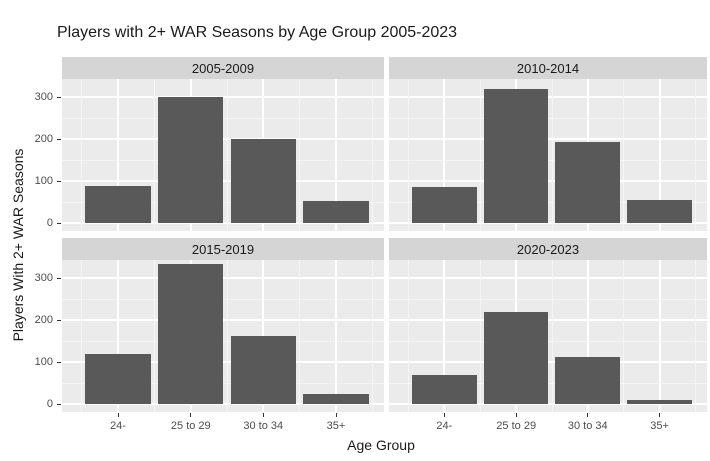 The width and height of the screenshot is (710, 461). I want to click on facet-strip: 2020-2023, so click(548, 249).